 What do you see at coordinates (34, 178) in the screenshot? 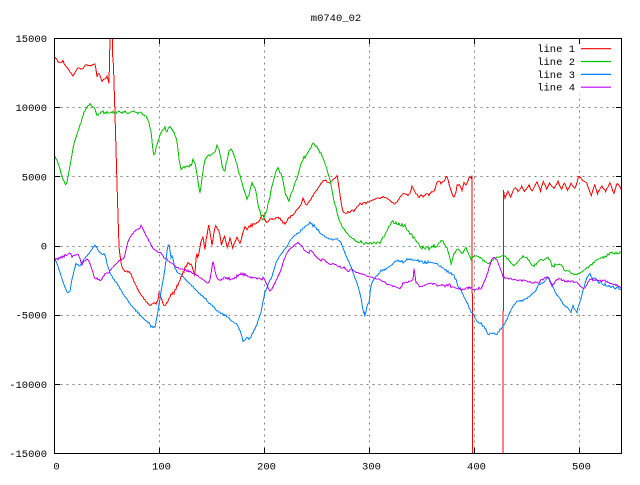
I see `svg-text: 5000` at bounding box center [34, 178].